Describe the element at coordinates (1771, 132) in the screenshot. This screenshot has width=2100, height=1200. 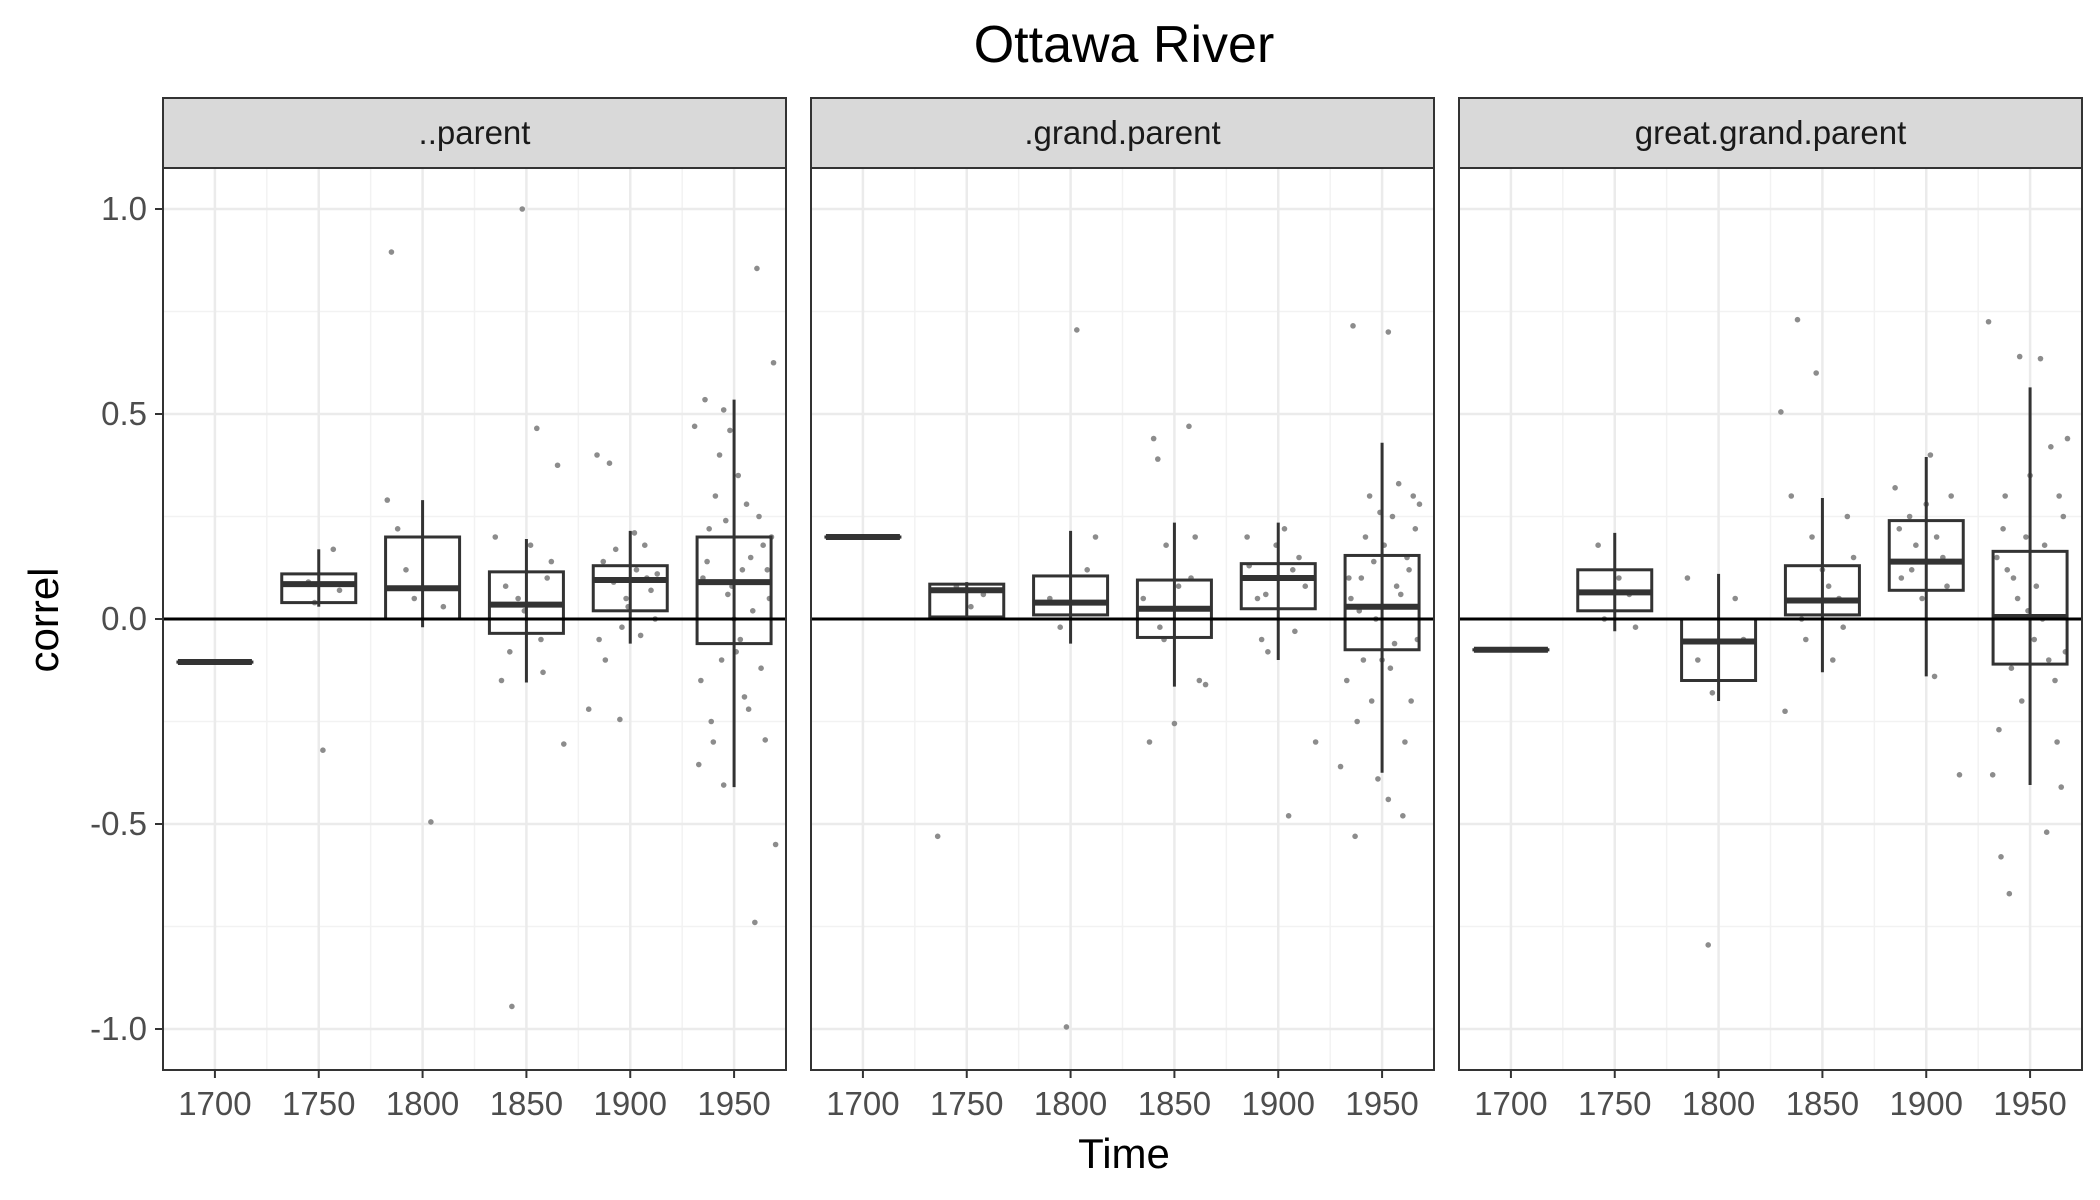
I see `facet-label: great.grand.parent` at that location.